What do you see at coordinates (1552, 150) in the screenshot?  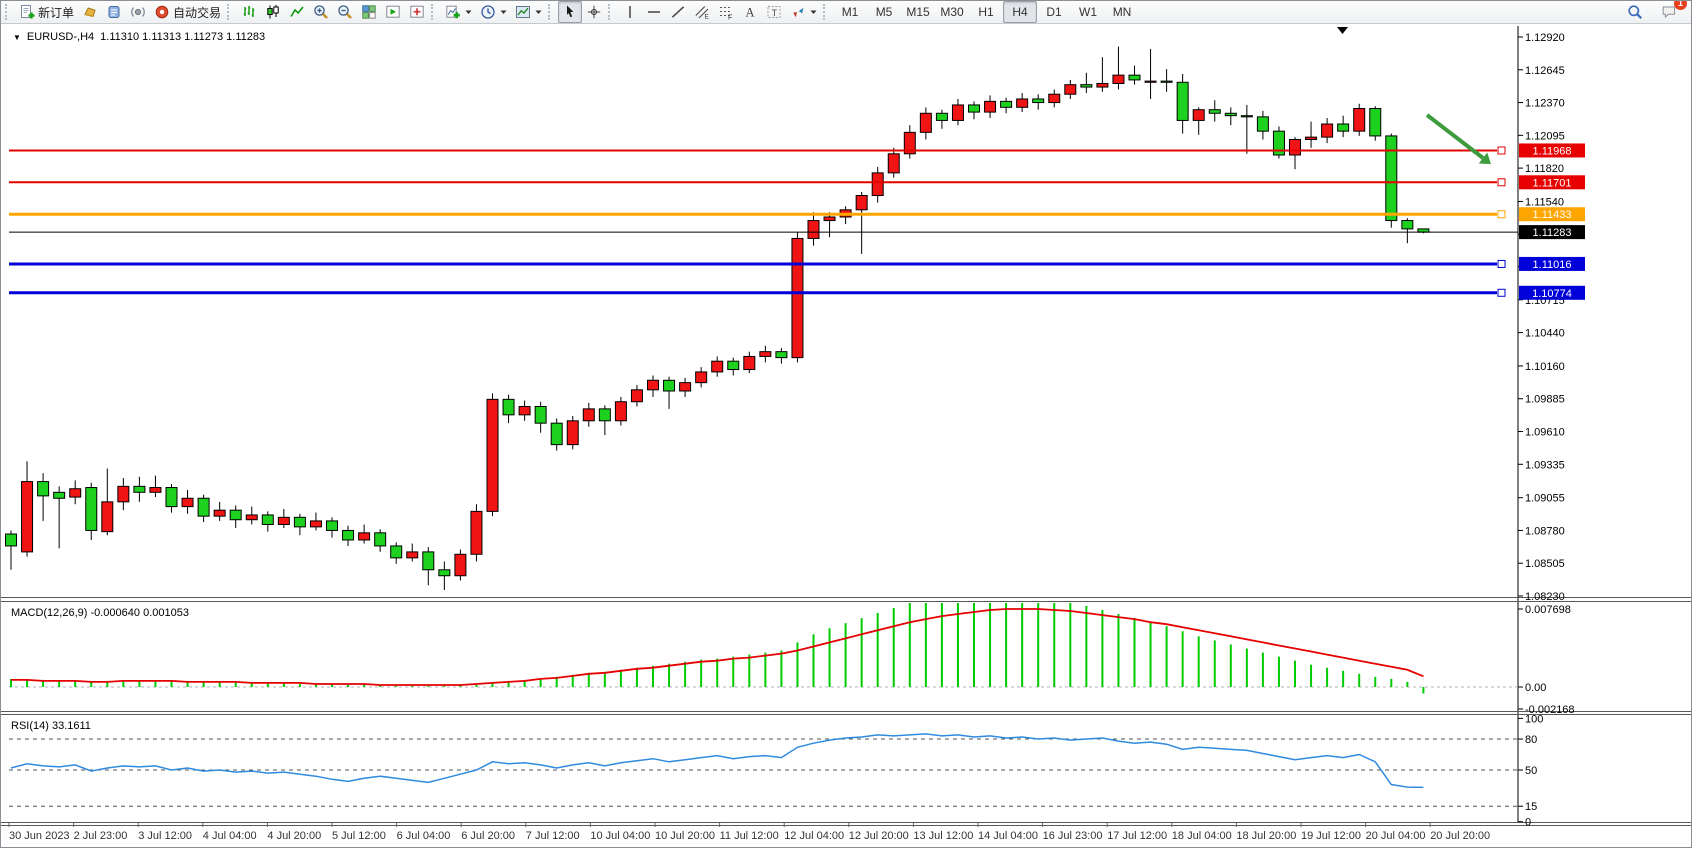 I see `level-price-tag` at bounding box center [1552, 150].